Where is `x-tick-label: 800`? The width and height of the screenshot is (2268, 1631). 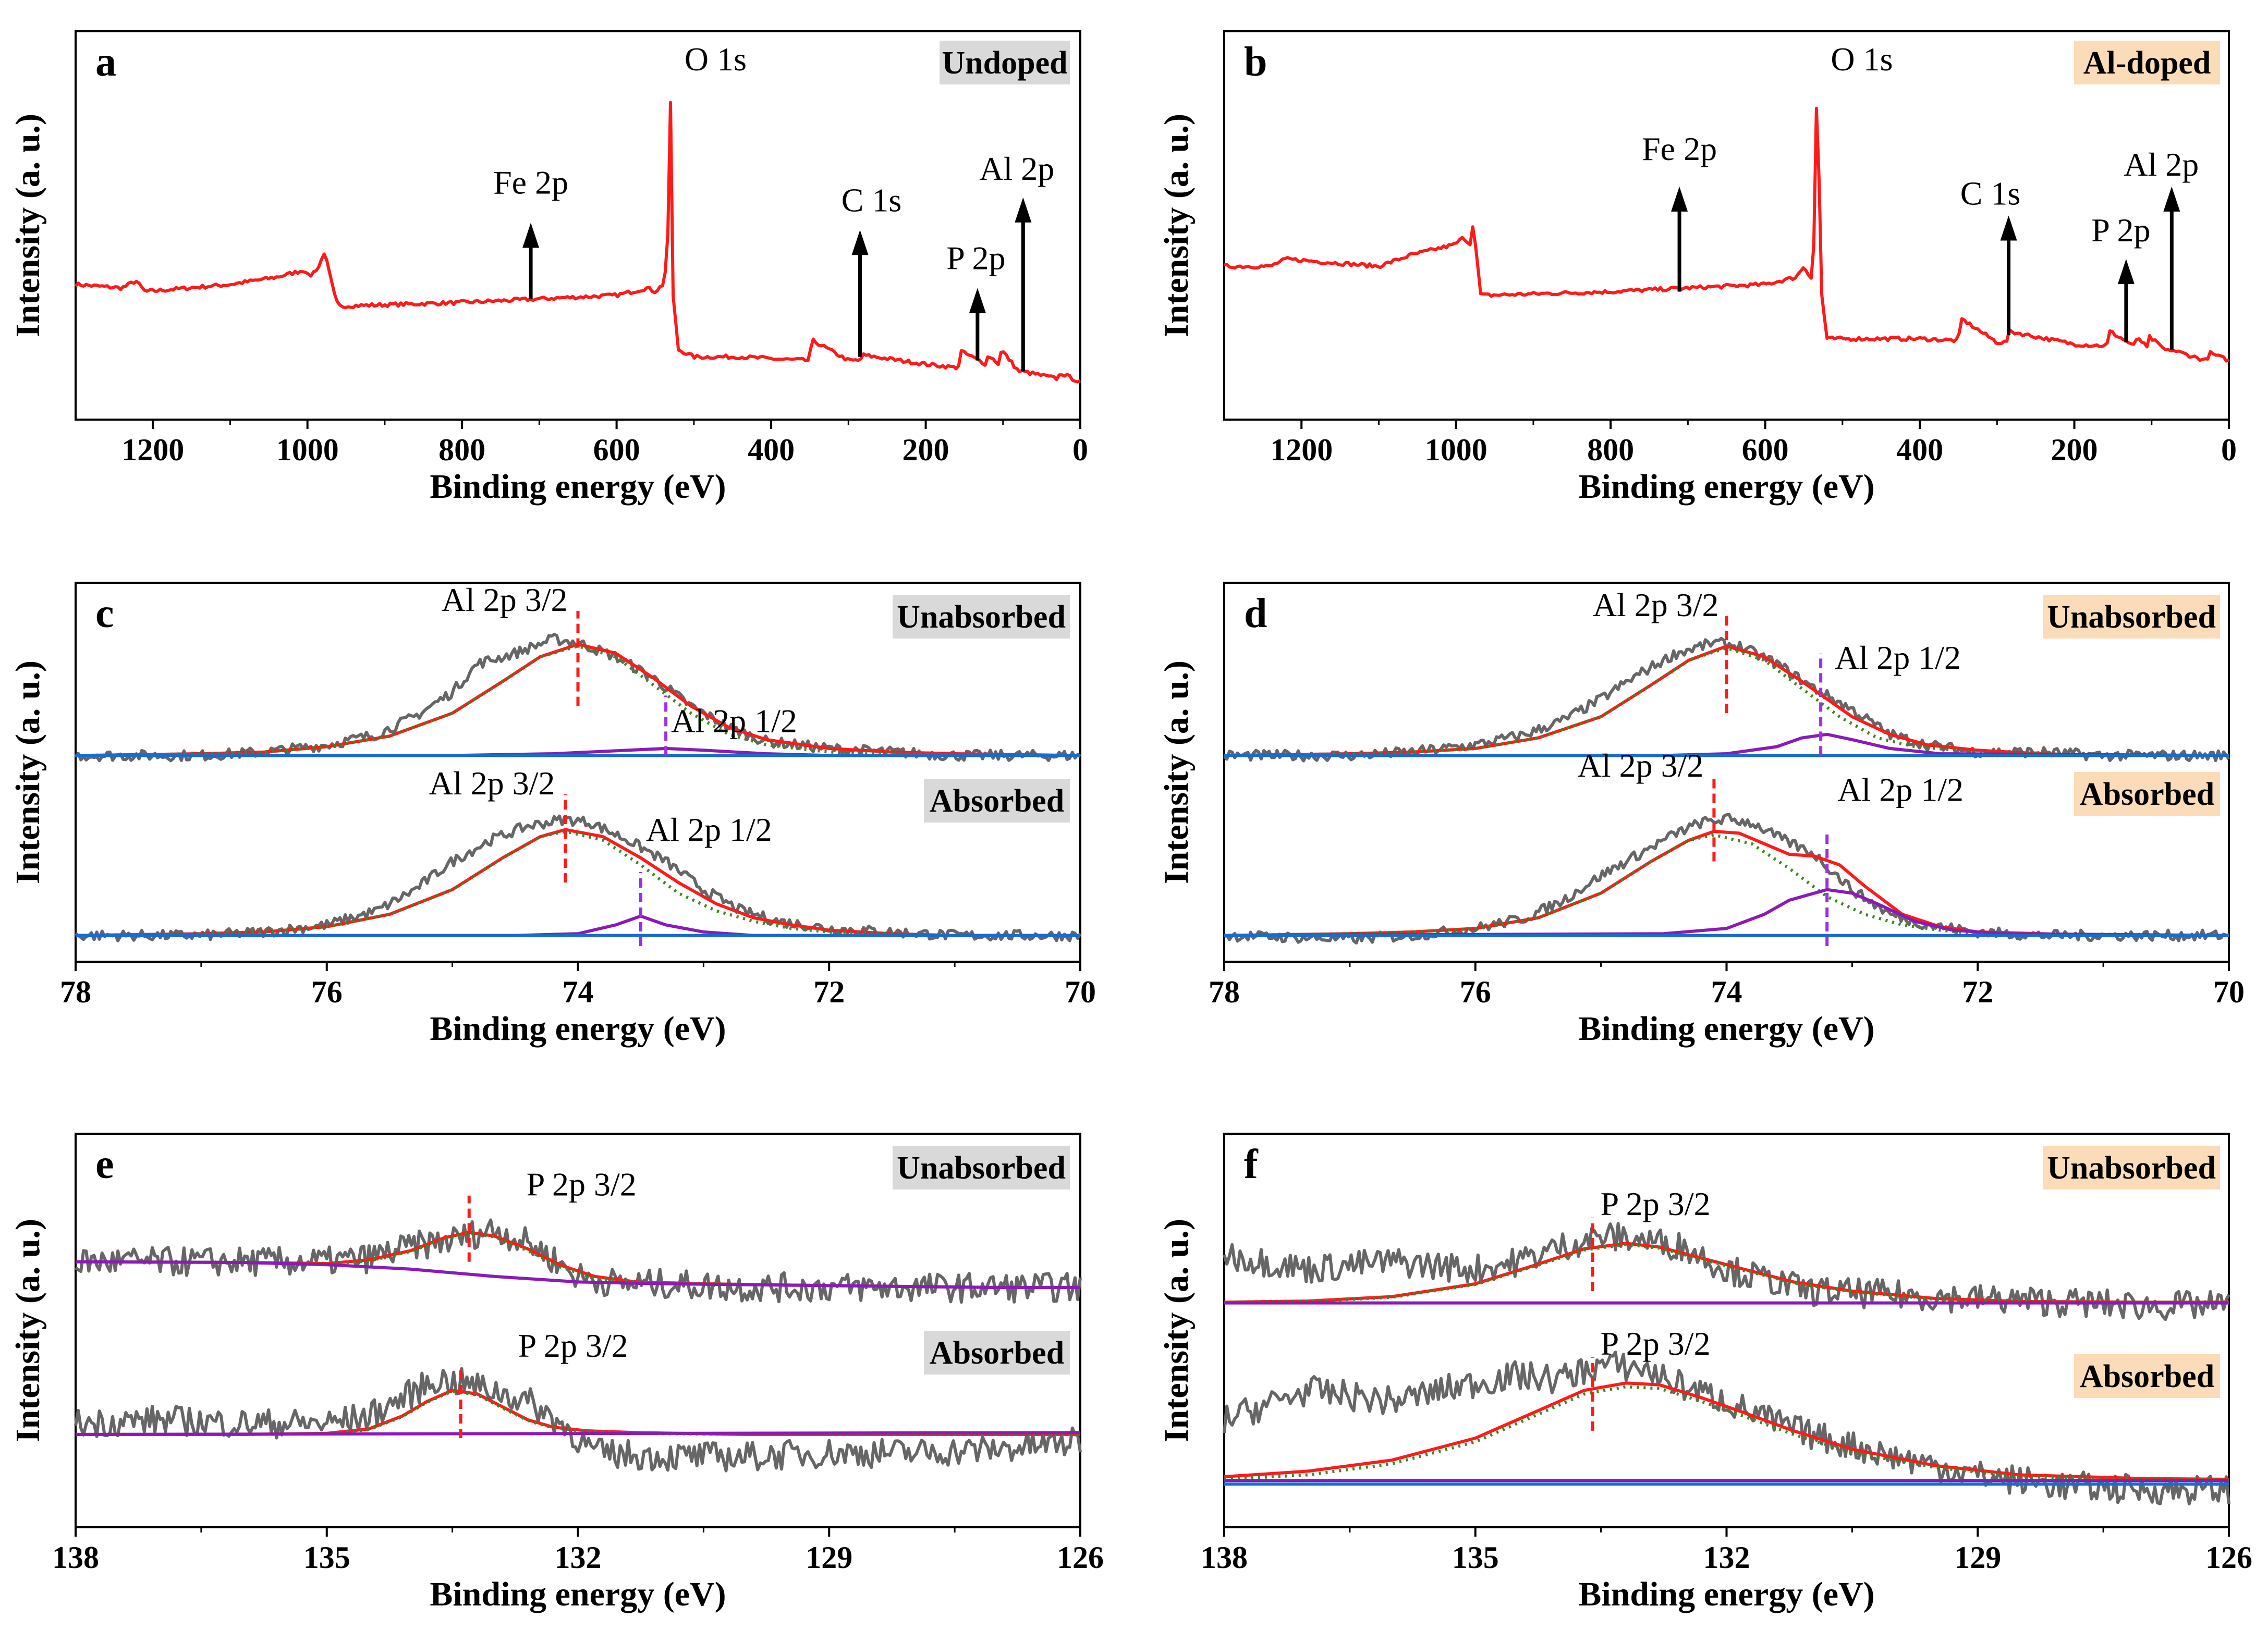
x-tick-label: 800 is located at coordinates (461, 450).